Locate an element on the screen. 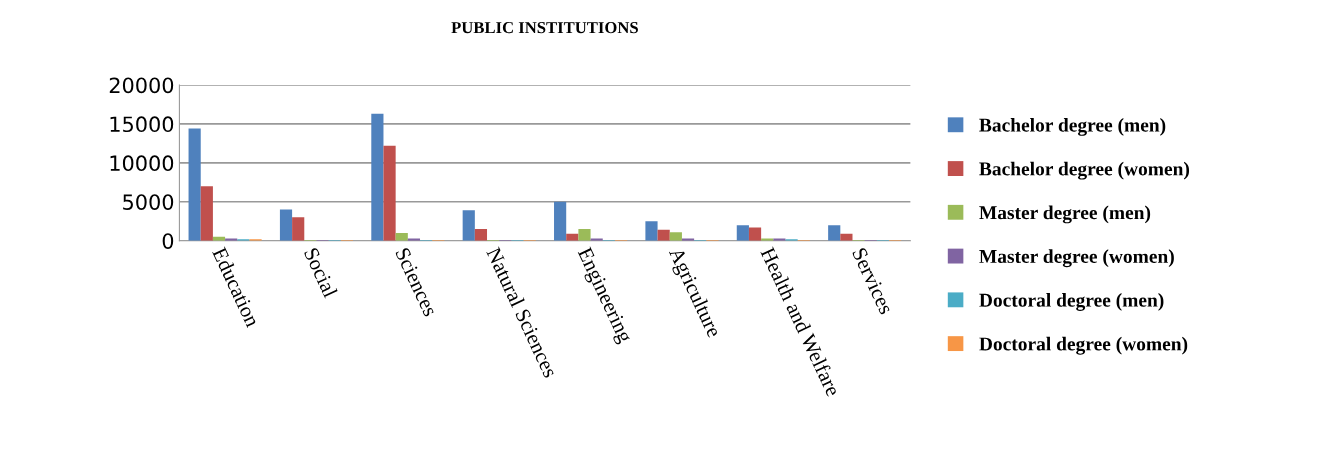  legend-label: Doctoral degree (men) is located at coordinates (1071, 302).